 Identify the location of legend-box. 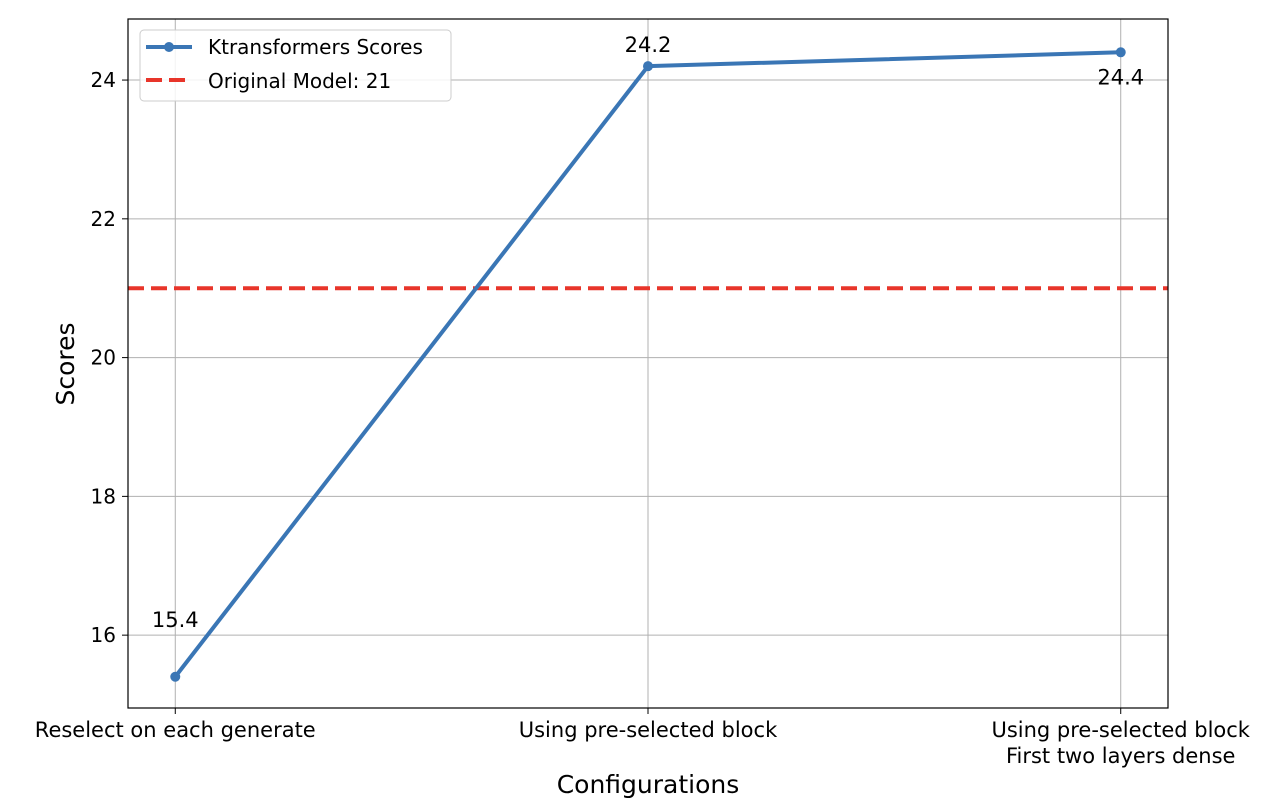
(295, 65).